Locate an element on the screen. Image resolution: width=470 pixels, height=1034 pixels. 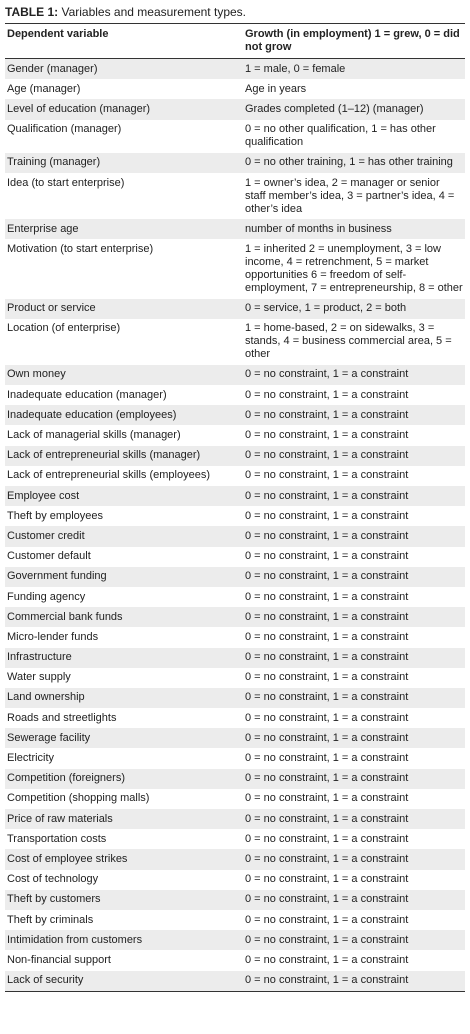
variable-cell: Enterprise age is located at coordinates (124, 229).